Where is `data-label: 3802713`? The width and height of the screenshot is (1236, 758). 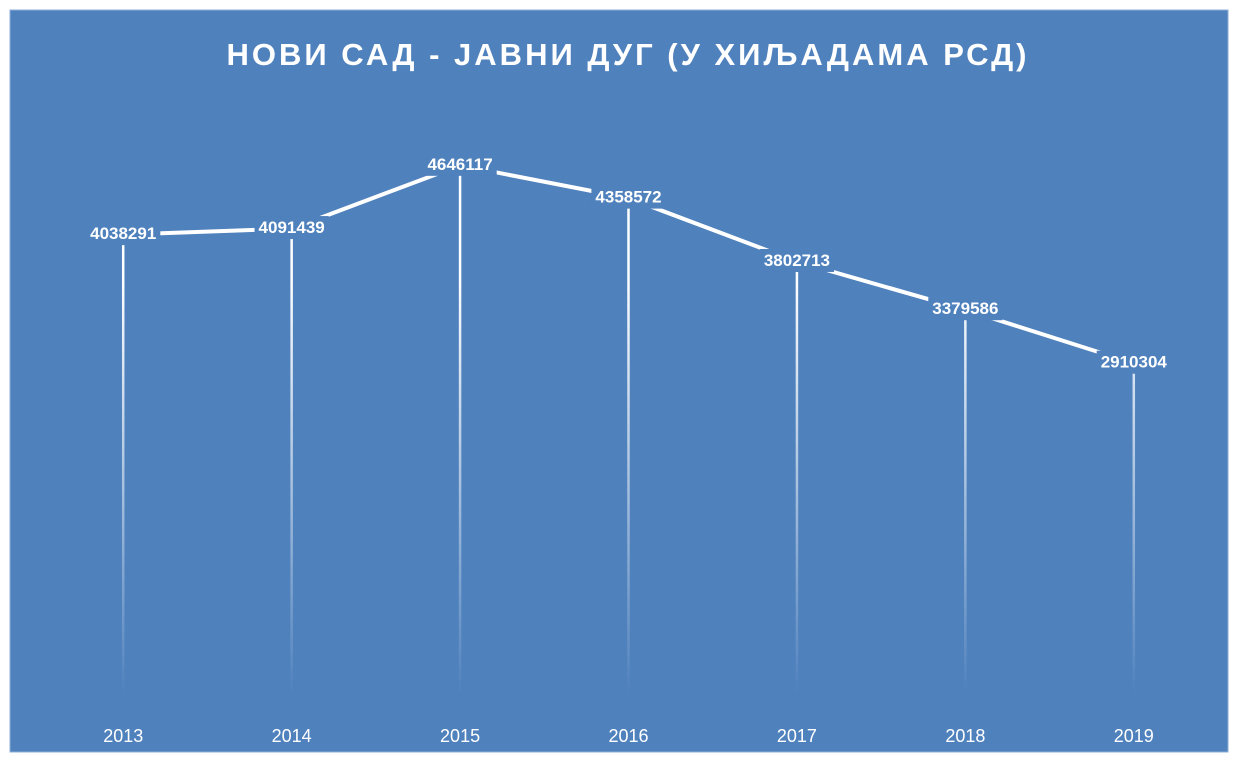
data-label: 3802713 is located at coordinates (797, 260).